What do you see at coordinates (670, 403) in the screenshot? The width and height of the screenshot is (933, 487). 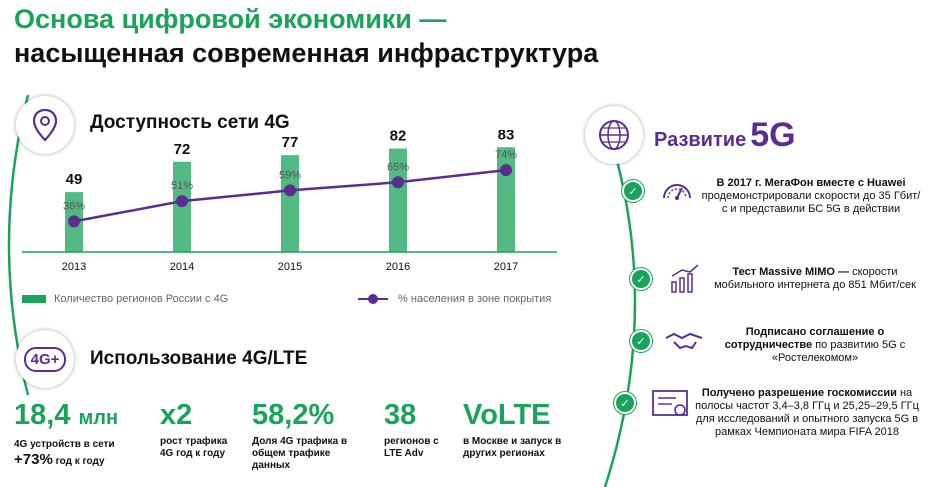 I see `certificate-icon` at bounding box center [670, 403].